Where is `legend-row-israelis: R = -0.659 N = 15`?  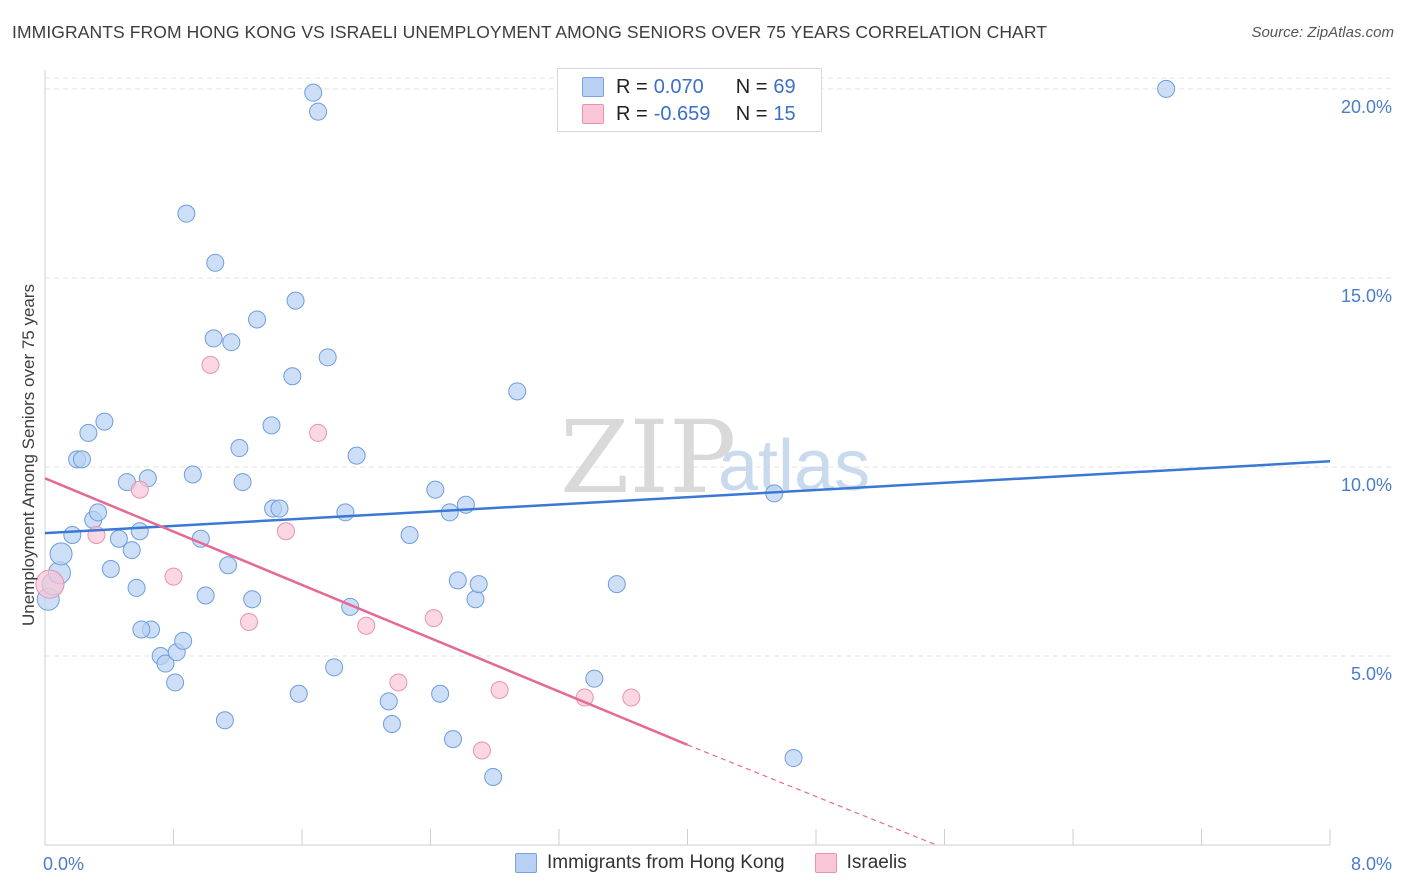 legend-row-israelis: R = -0.659 N = 15 is located at coordinates (689, 114).